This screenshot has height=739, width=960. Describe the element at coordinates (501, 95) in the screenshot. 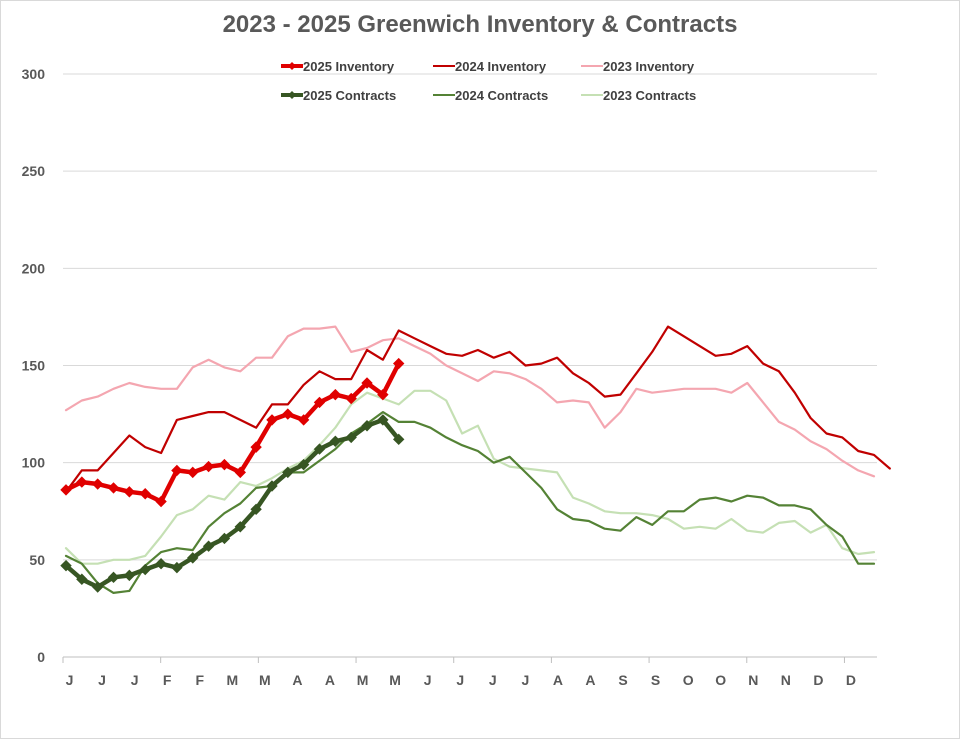

I see `legend-2024-contracts-label: 2024 Contracts` at that location.